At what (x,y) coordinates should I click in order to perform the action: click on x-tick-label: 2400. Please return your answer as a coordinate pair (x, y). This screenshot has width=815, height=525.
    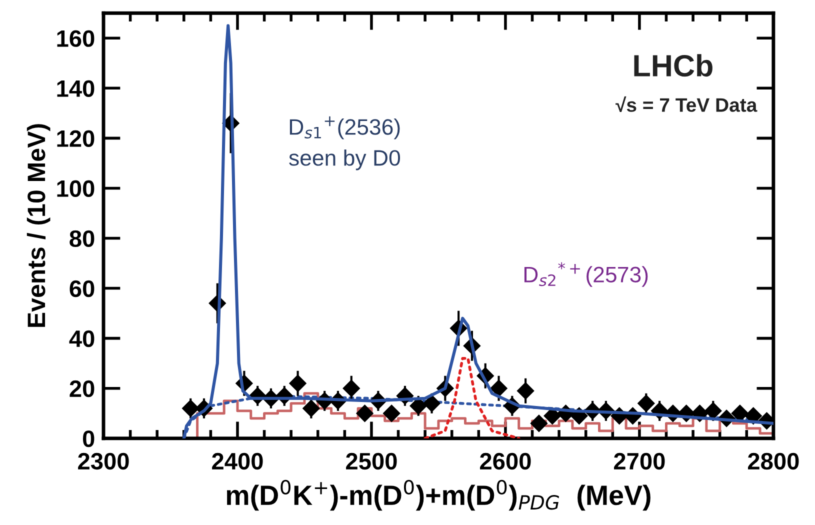
    Looking at the image, I should click on (237, 461).